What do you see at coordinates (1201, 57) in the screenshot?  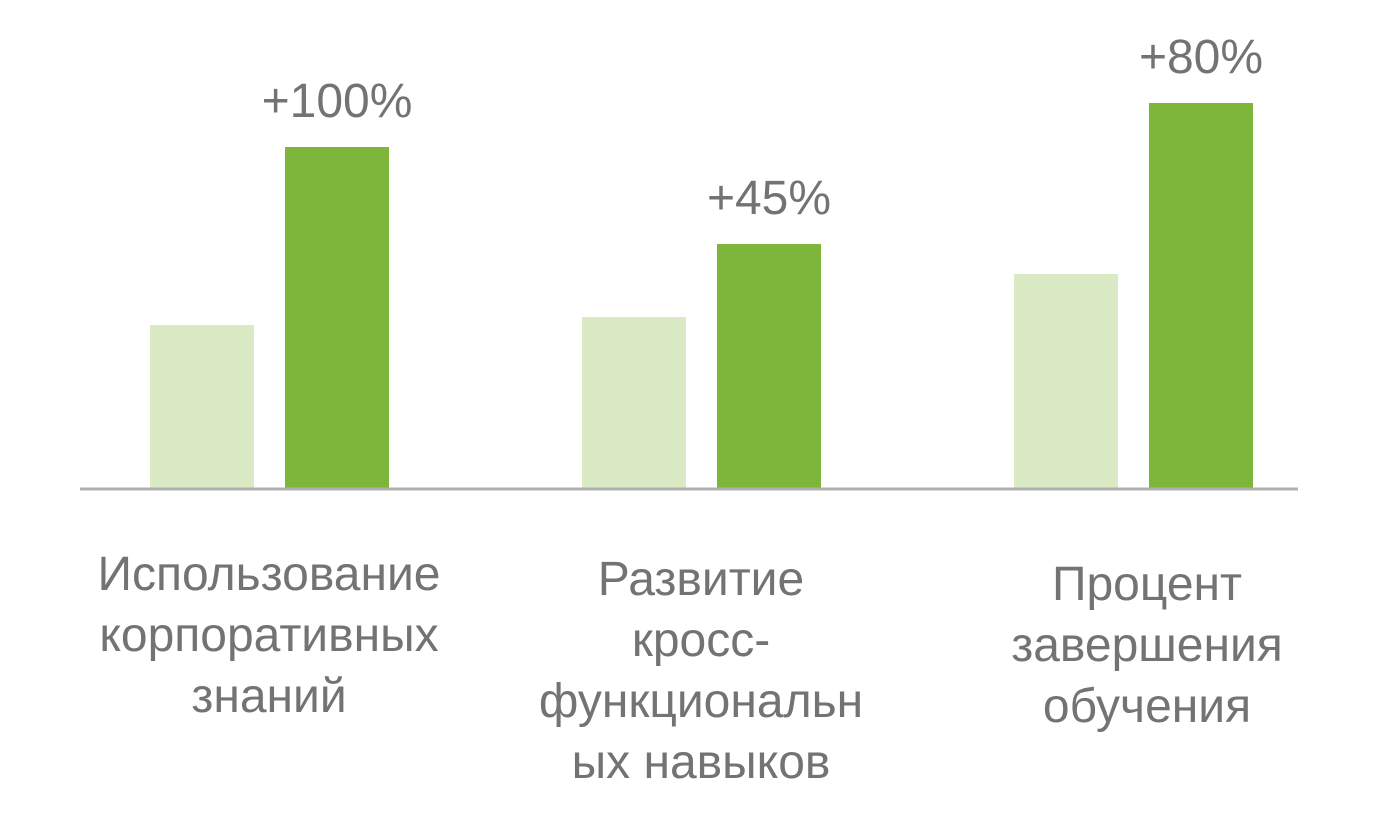 I see `bar-annotation: +80%` at bounding box center [1201, 57].